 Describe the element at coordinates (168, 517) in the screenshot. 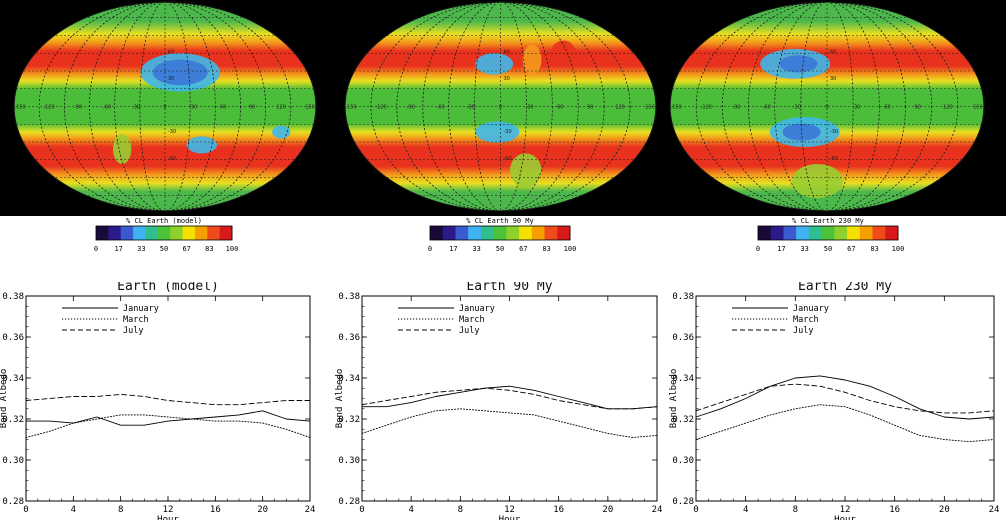

I see `x-axis-label: Hour` at that location.